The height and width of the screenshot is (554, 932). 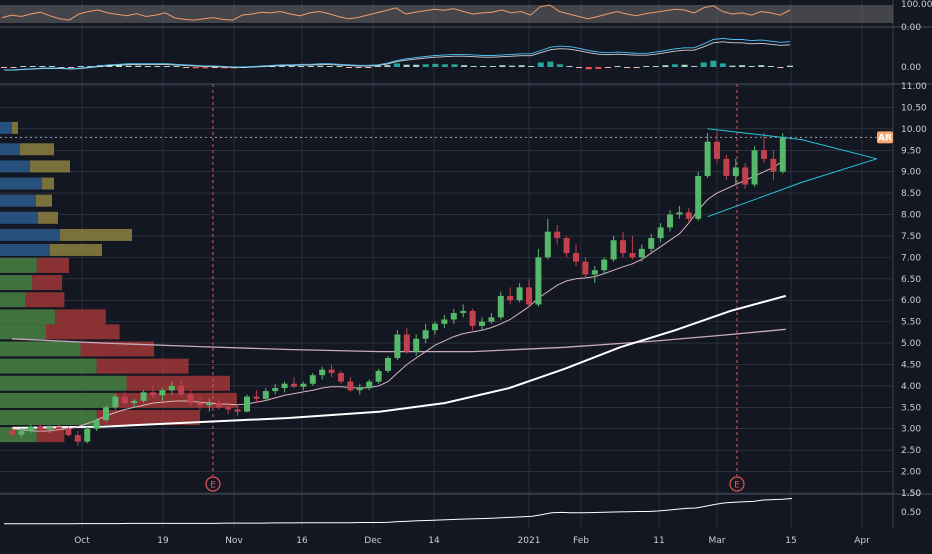 What do you see at coordinates (914, 87) in the screenshot?
I see `price-tick-label: 11.00` at bounding box center [914, 87].